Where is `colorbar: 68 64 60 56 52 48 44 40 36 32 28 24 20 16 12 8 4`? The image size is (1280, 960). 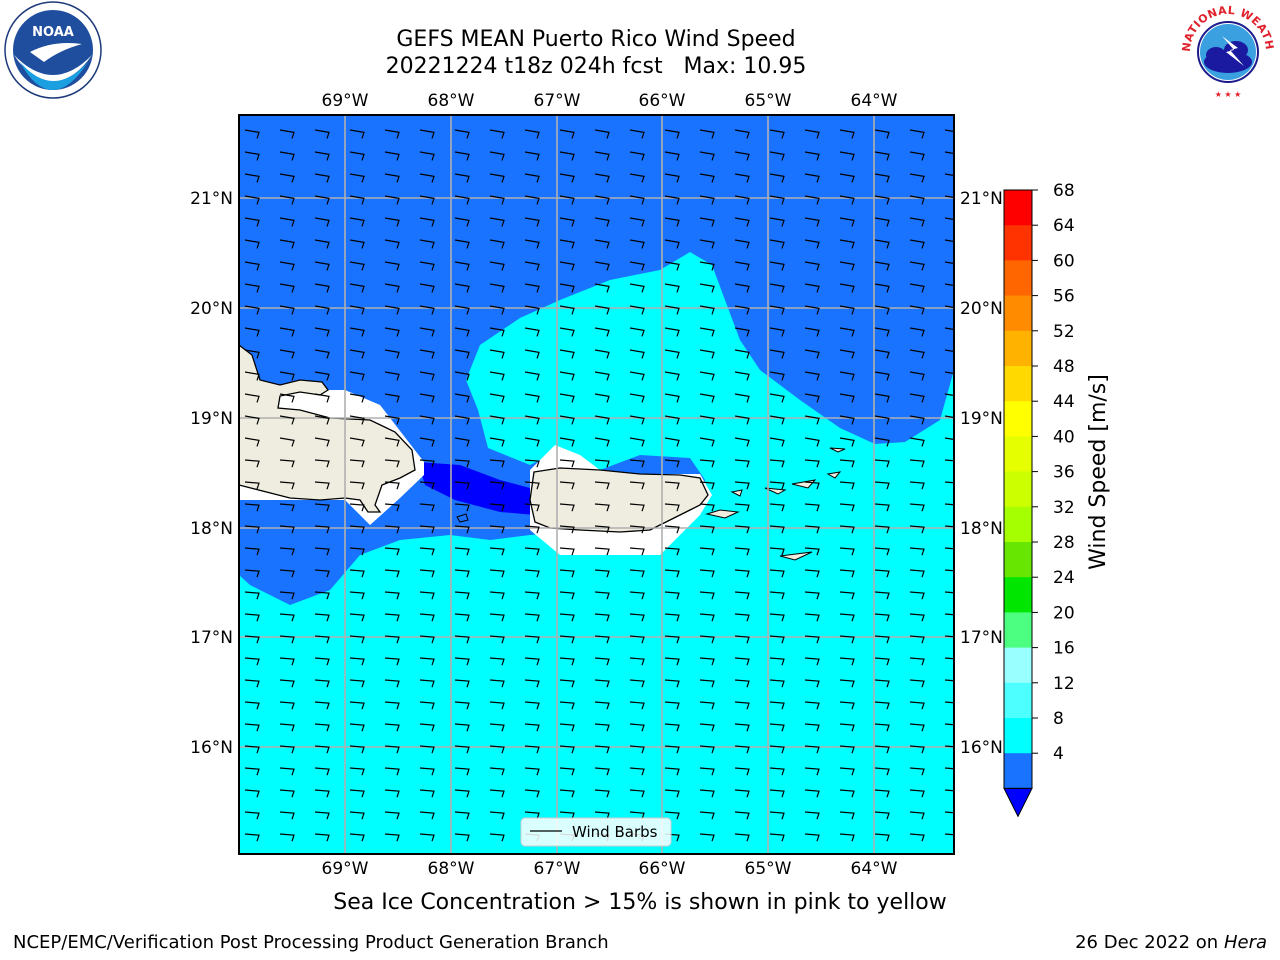
colorbar: 68 64 60 56 52 48 44 40 36 32 28 24 20 16 12 8 4 is located at coordinates (1039, 499).